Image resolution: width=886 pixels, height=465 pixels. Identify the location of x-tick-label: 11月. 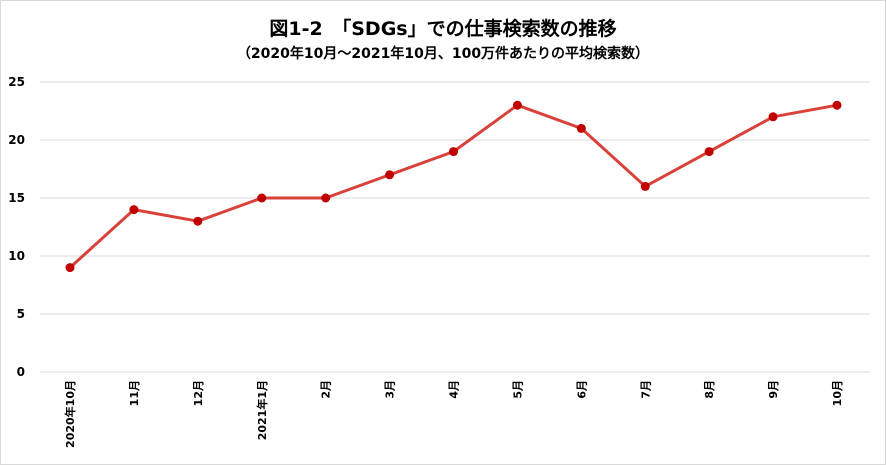
(134, 393).